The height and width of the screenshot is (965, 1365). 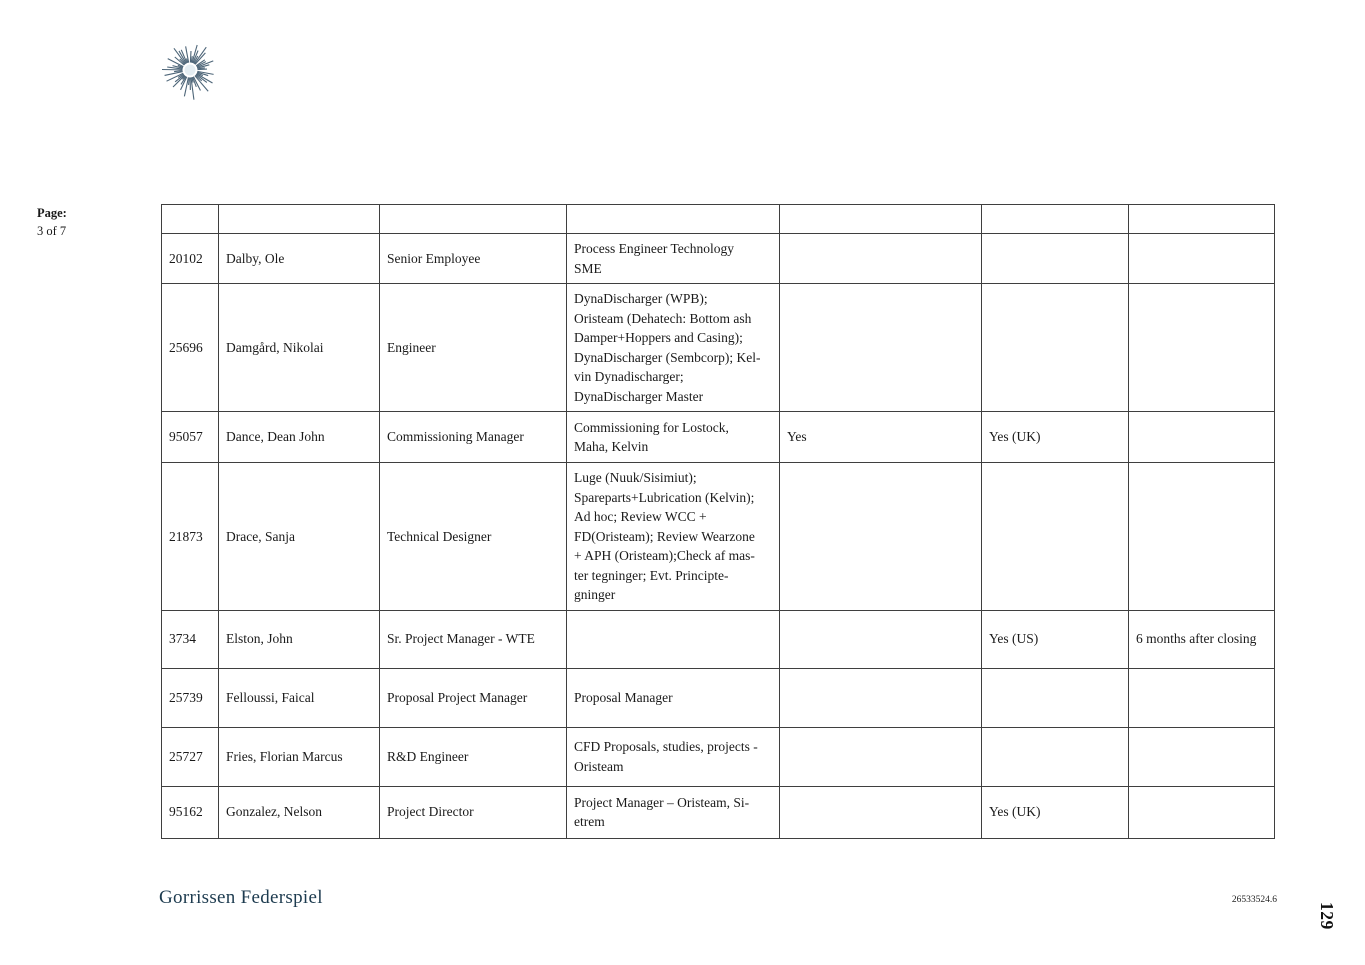 What do you see at coordinates (190, 258) in the screenshot?
I see `cell-employee-id: 20102` at bounding box center [190, 258].